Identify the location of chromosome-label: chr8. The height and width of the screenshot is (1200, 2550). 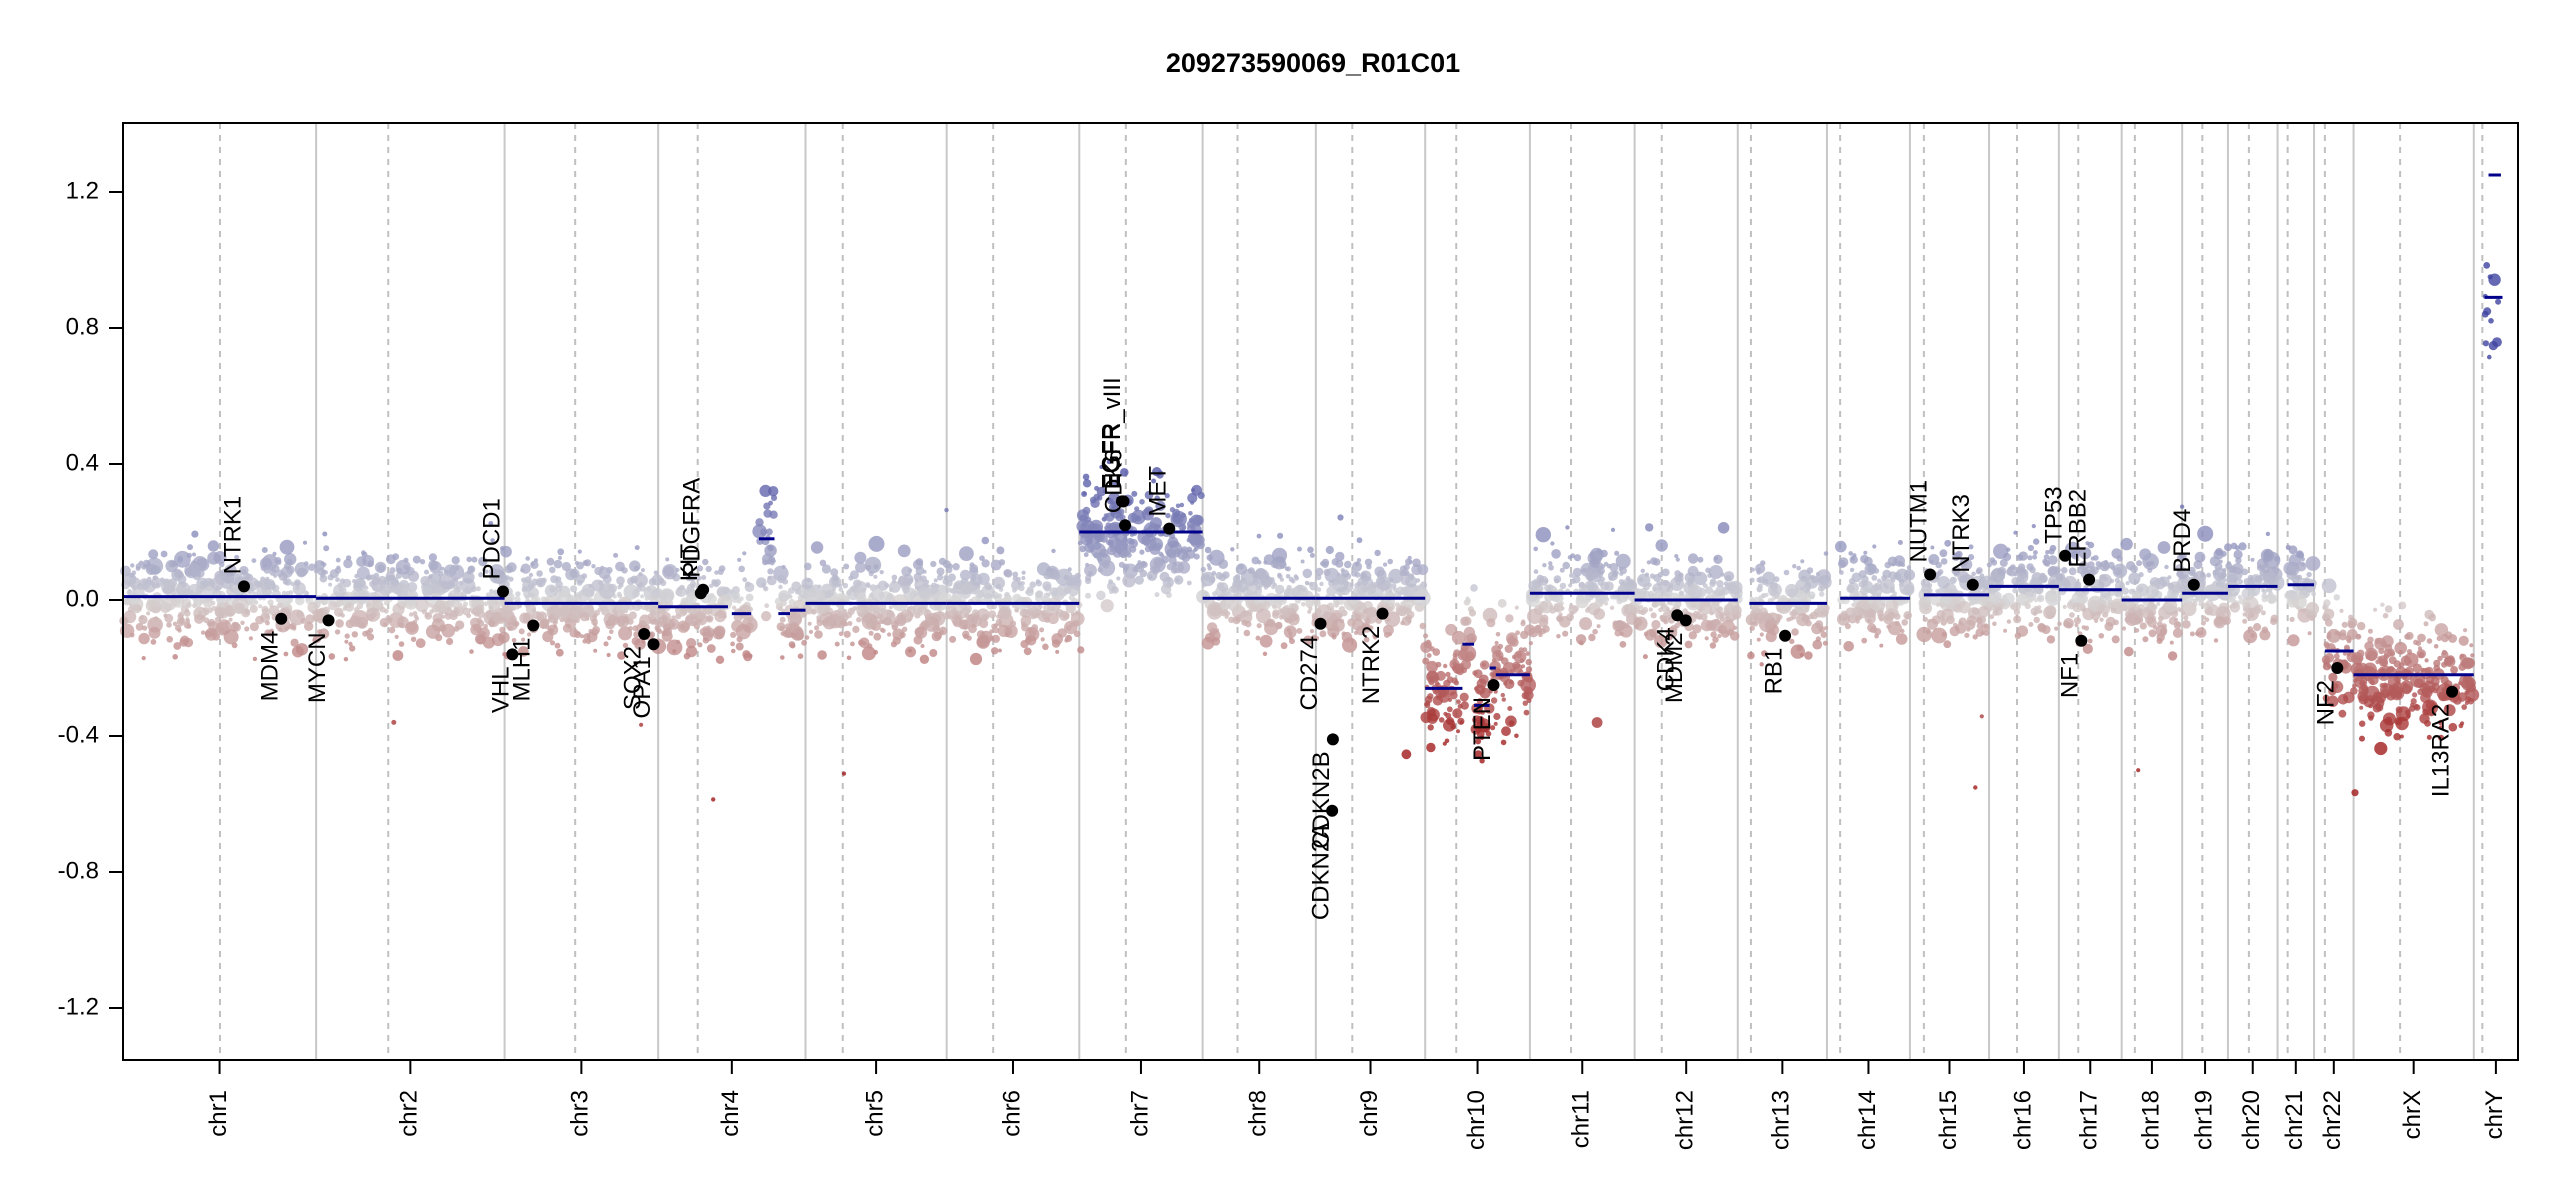
(1258, 1113).